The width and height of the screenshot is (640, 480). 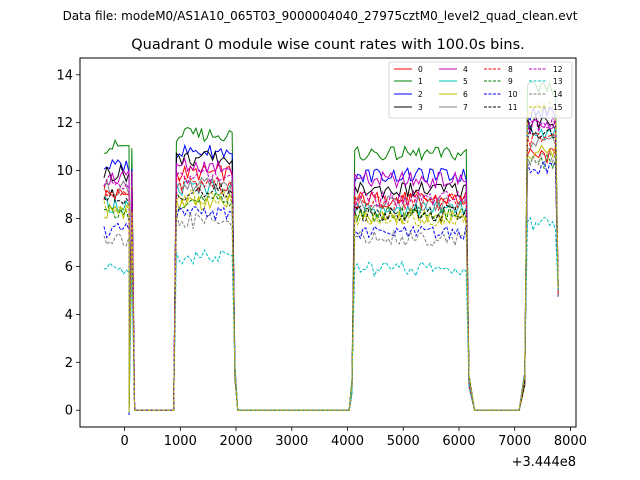 What do you see at coordinates (465, 107) in the screenshot?
I see `legend-label-7: 7` at bounding box center [465, 107].